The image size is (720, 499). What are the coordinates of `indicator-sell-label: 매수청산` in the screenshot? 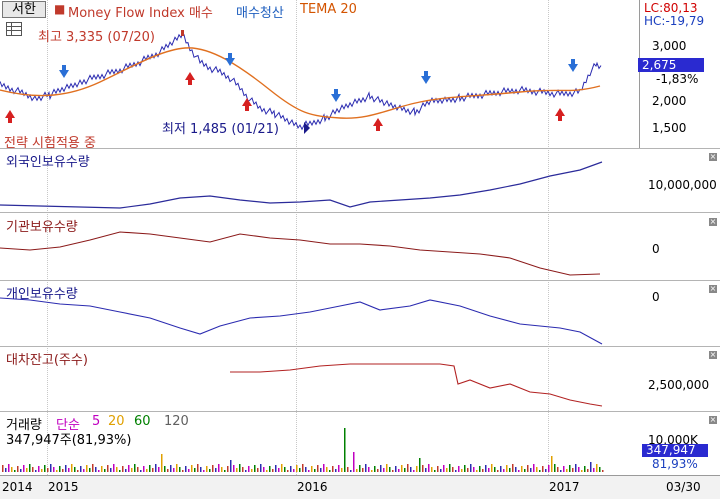 It's located at (260, 13).